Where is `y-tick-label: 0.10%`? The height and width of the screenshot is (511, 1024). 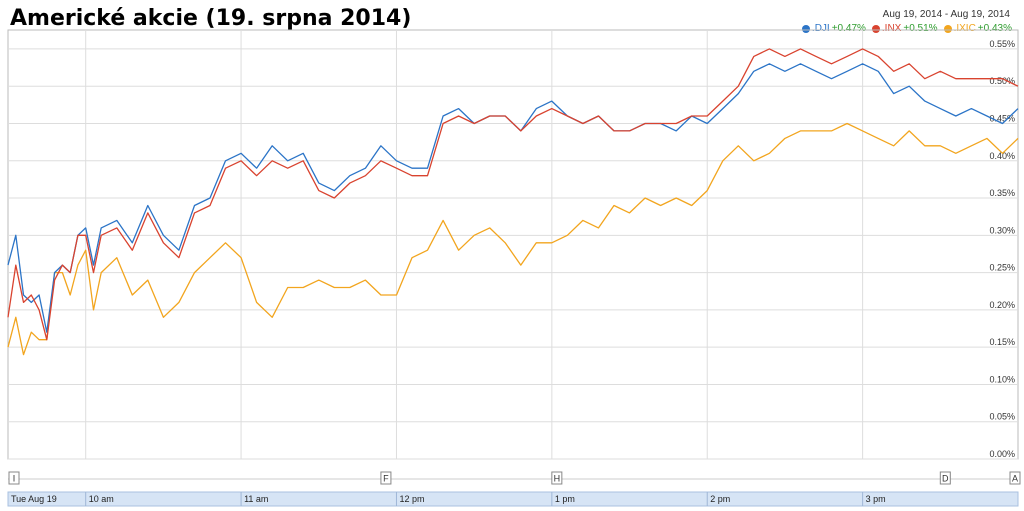 y-tick-label: 0.10% is located at coordinates (1002, 379).